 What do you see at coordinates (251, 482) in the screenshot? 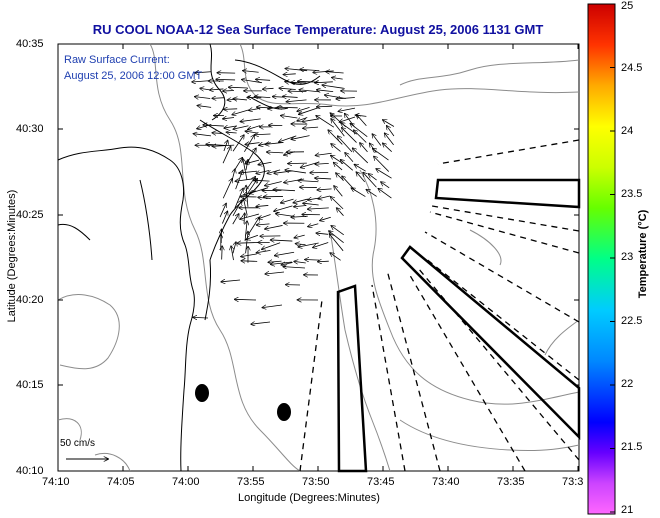
I see `x-tick-label: 73:55` at bounding box center [251, 482].